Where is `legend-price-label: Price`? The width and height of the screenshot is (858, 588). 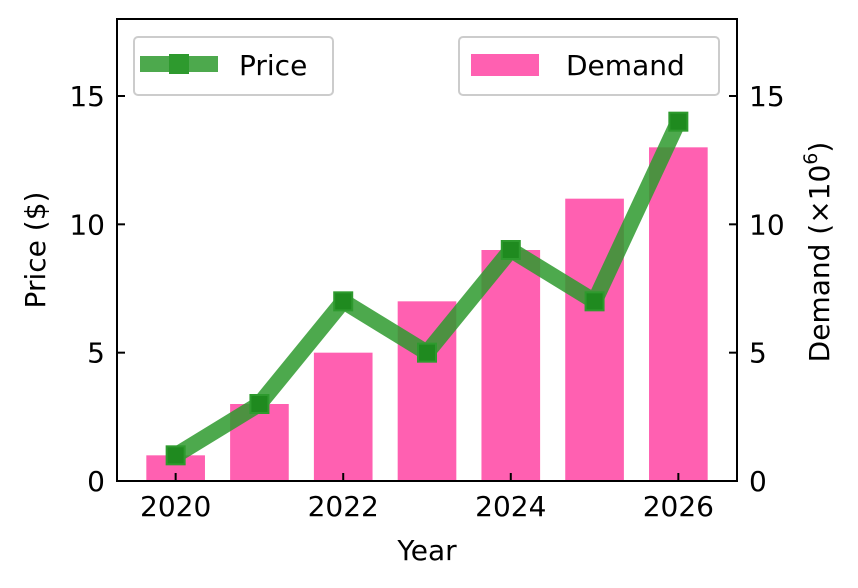
legend-price-label: Price is located at coordinates (273, 65).